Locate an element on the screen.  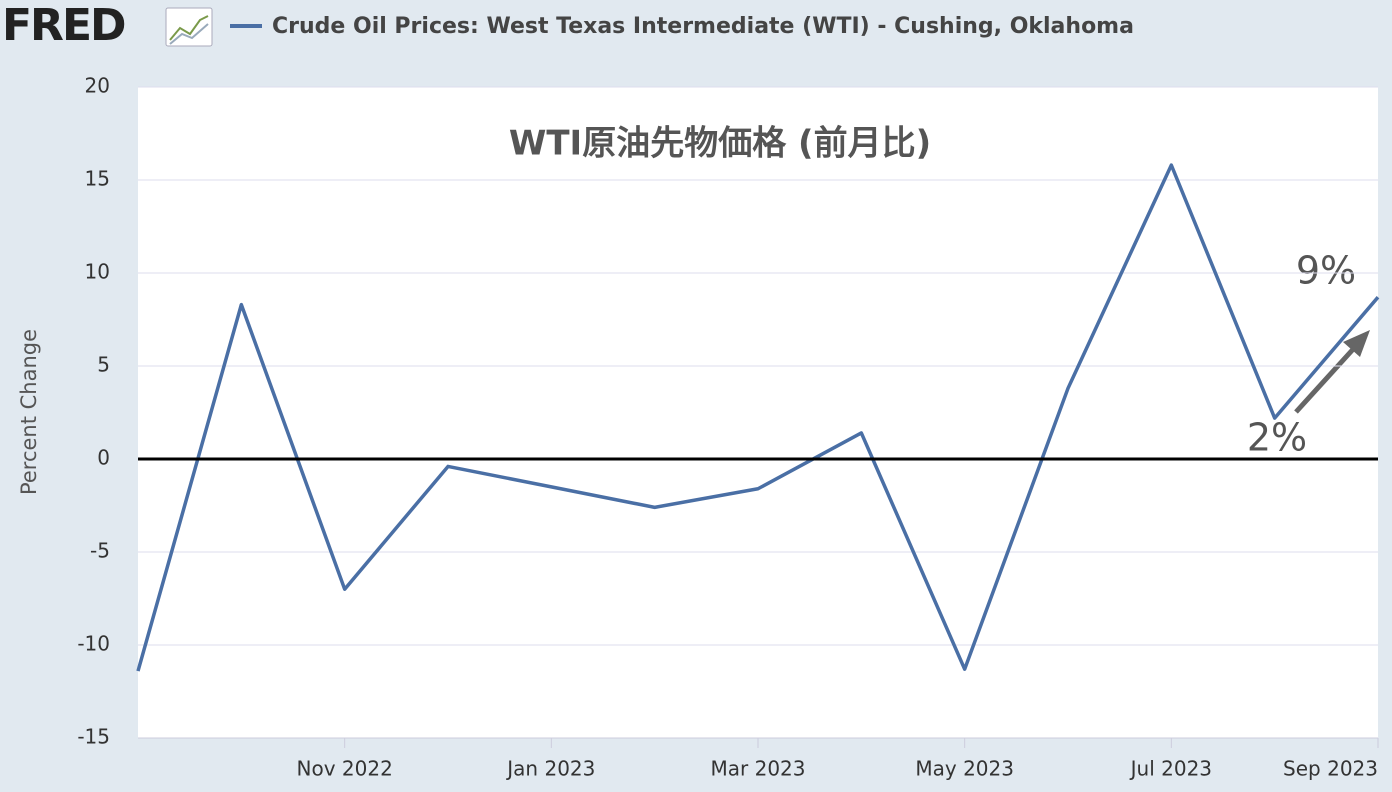
x-tick-label: Nov 2022 is located at coordinates (345, 769).